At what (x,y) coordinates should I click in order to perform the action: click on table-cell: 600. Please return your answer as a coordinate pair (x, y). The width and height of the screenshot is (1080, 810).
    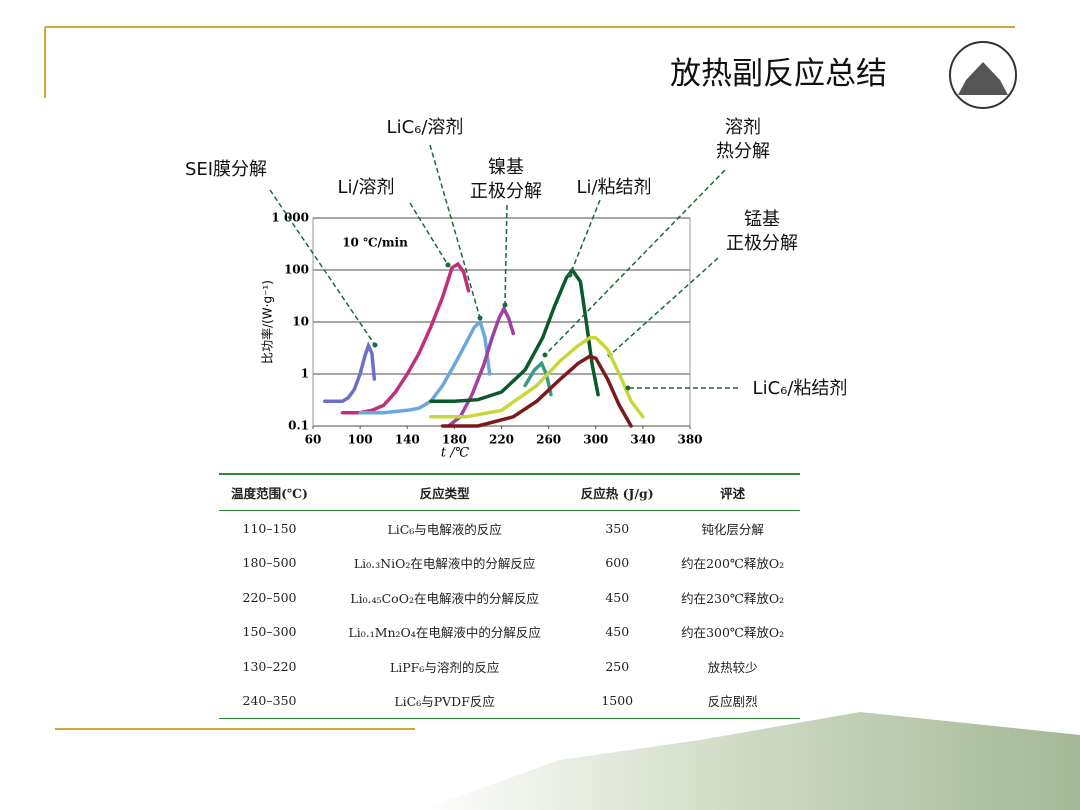
    Looking at the image, I should click on (617, 563).